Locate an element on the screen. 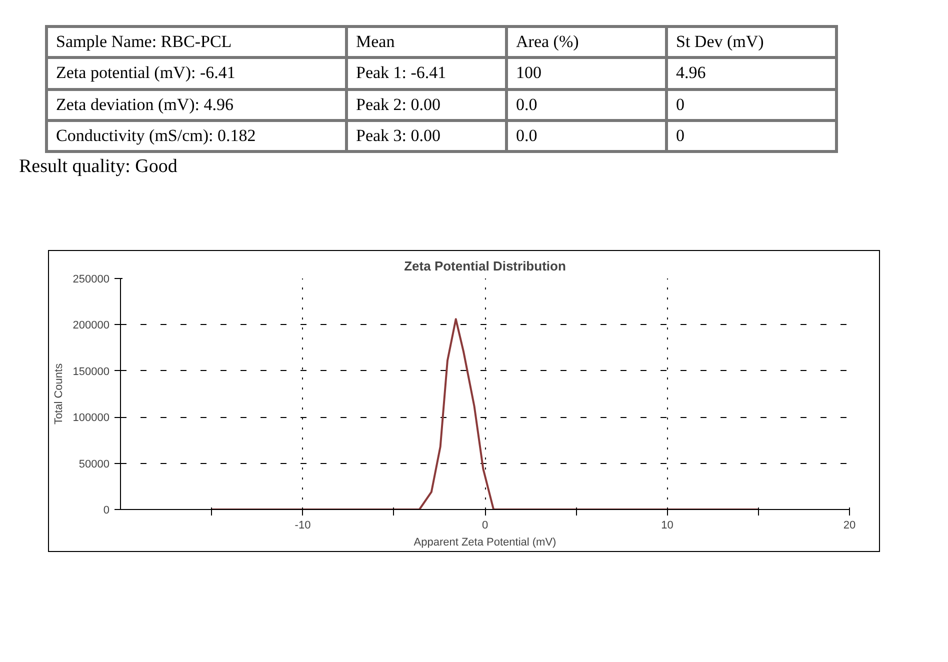 This screenshot has width=948, height=662. x-tick-label: -10 is located at coordinates (302, 526).